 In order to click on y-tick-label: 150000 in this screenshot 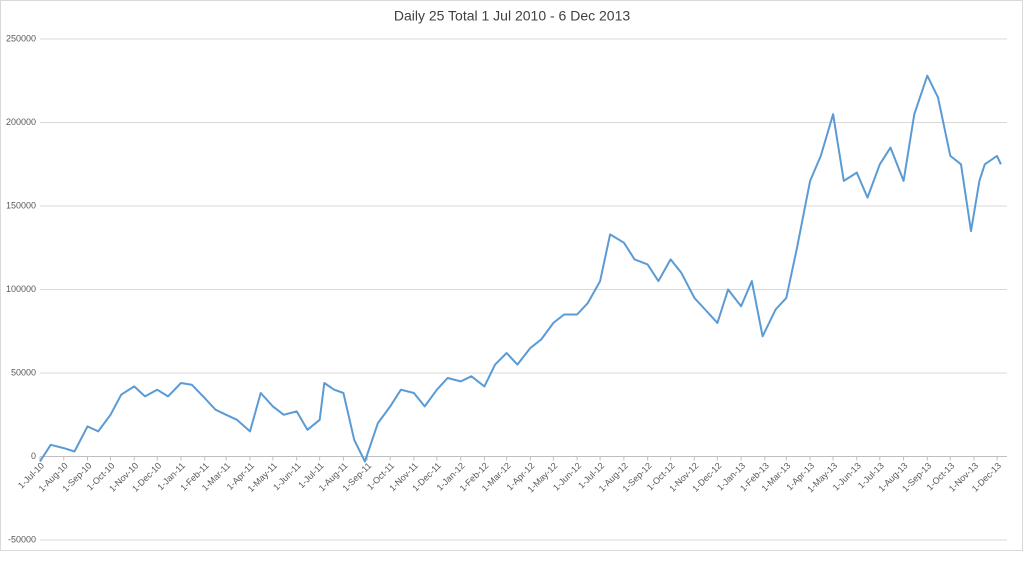, I will do `click(21, 205)`.